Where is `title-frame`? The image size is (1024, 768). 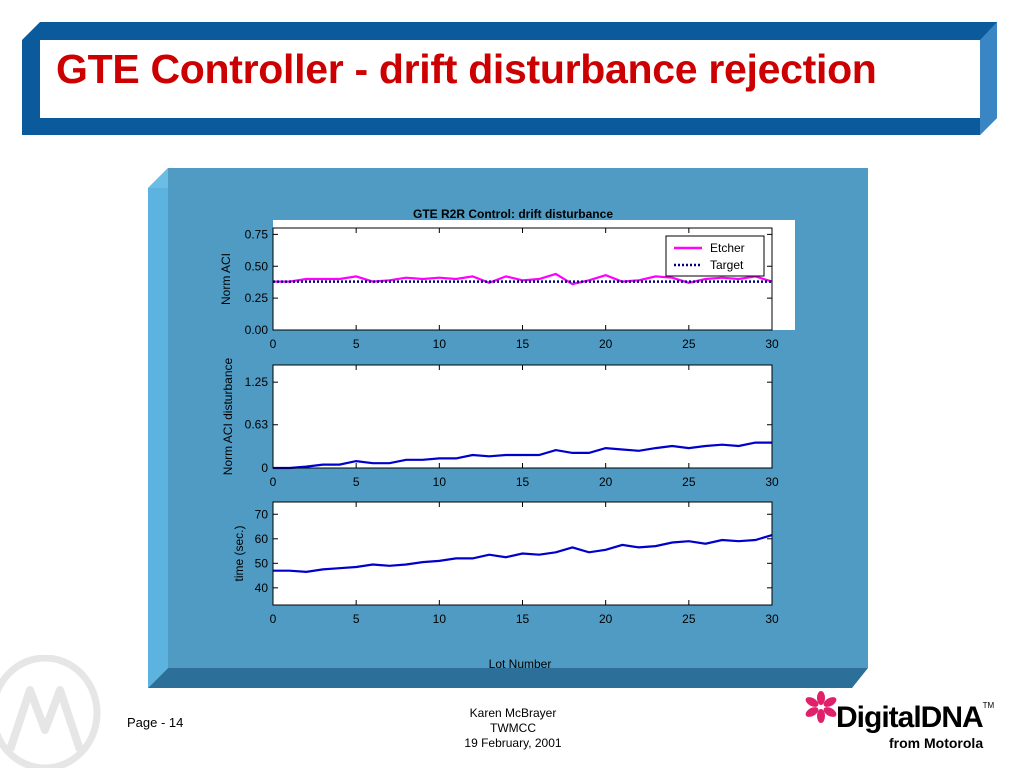 title-frame is located at coordinates (509, 78).